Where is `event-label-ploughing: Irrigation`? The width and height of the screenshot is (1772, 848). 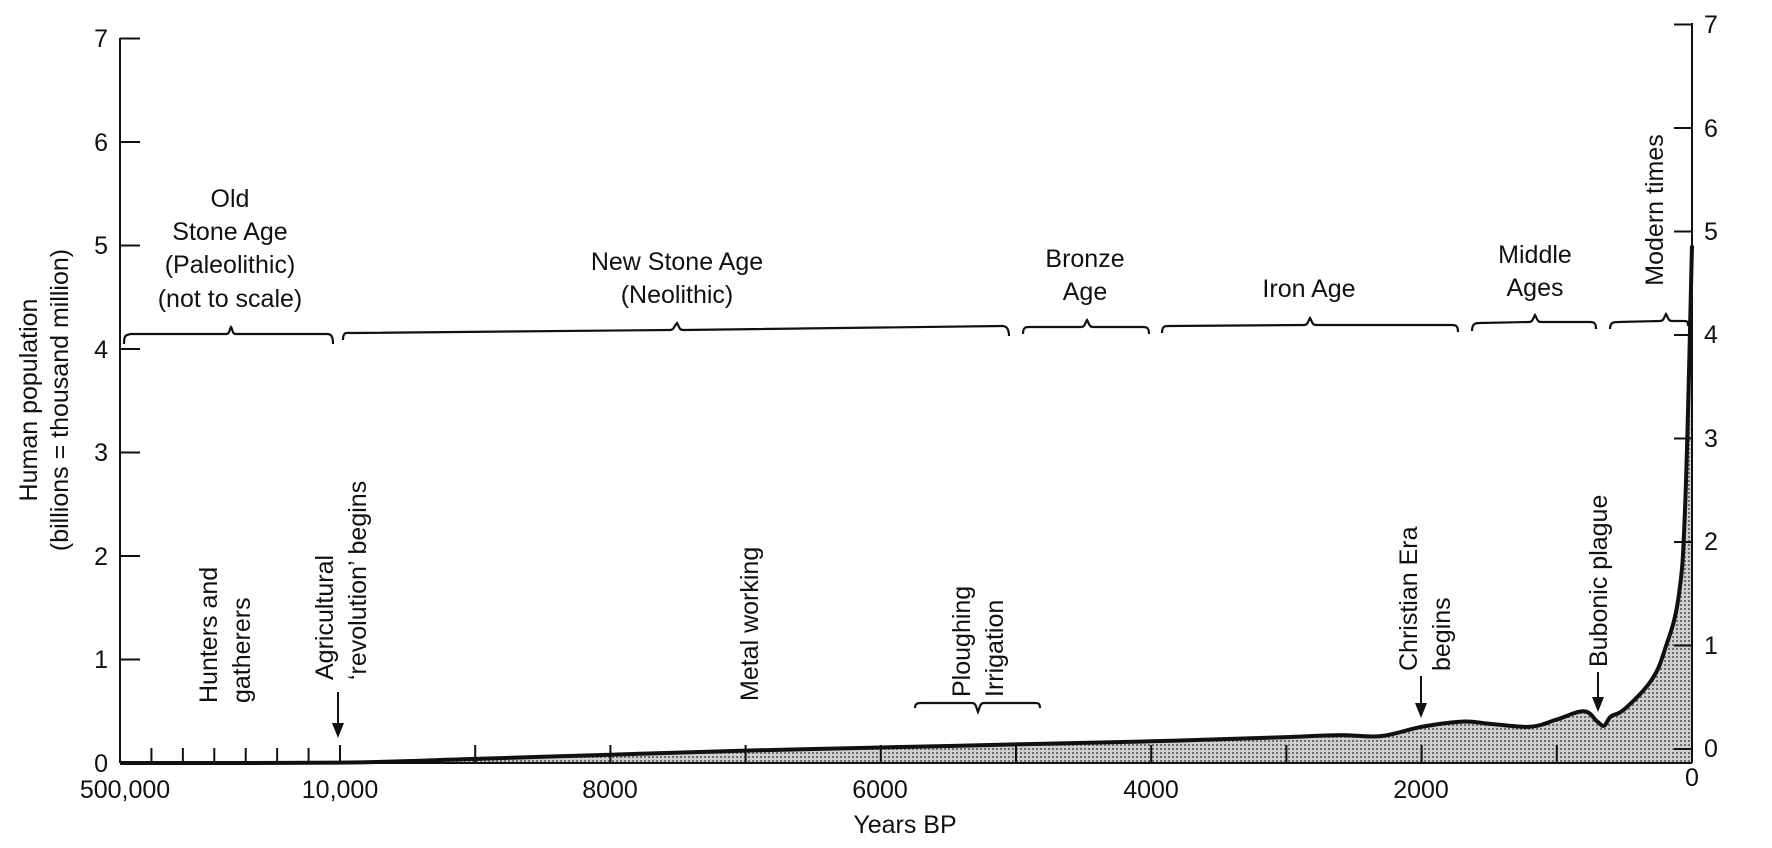
event-label-ploughing: Irrigation is located at coordinates (995, 648).